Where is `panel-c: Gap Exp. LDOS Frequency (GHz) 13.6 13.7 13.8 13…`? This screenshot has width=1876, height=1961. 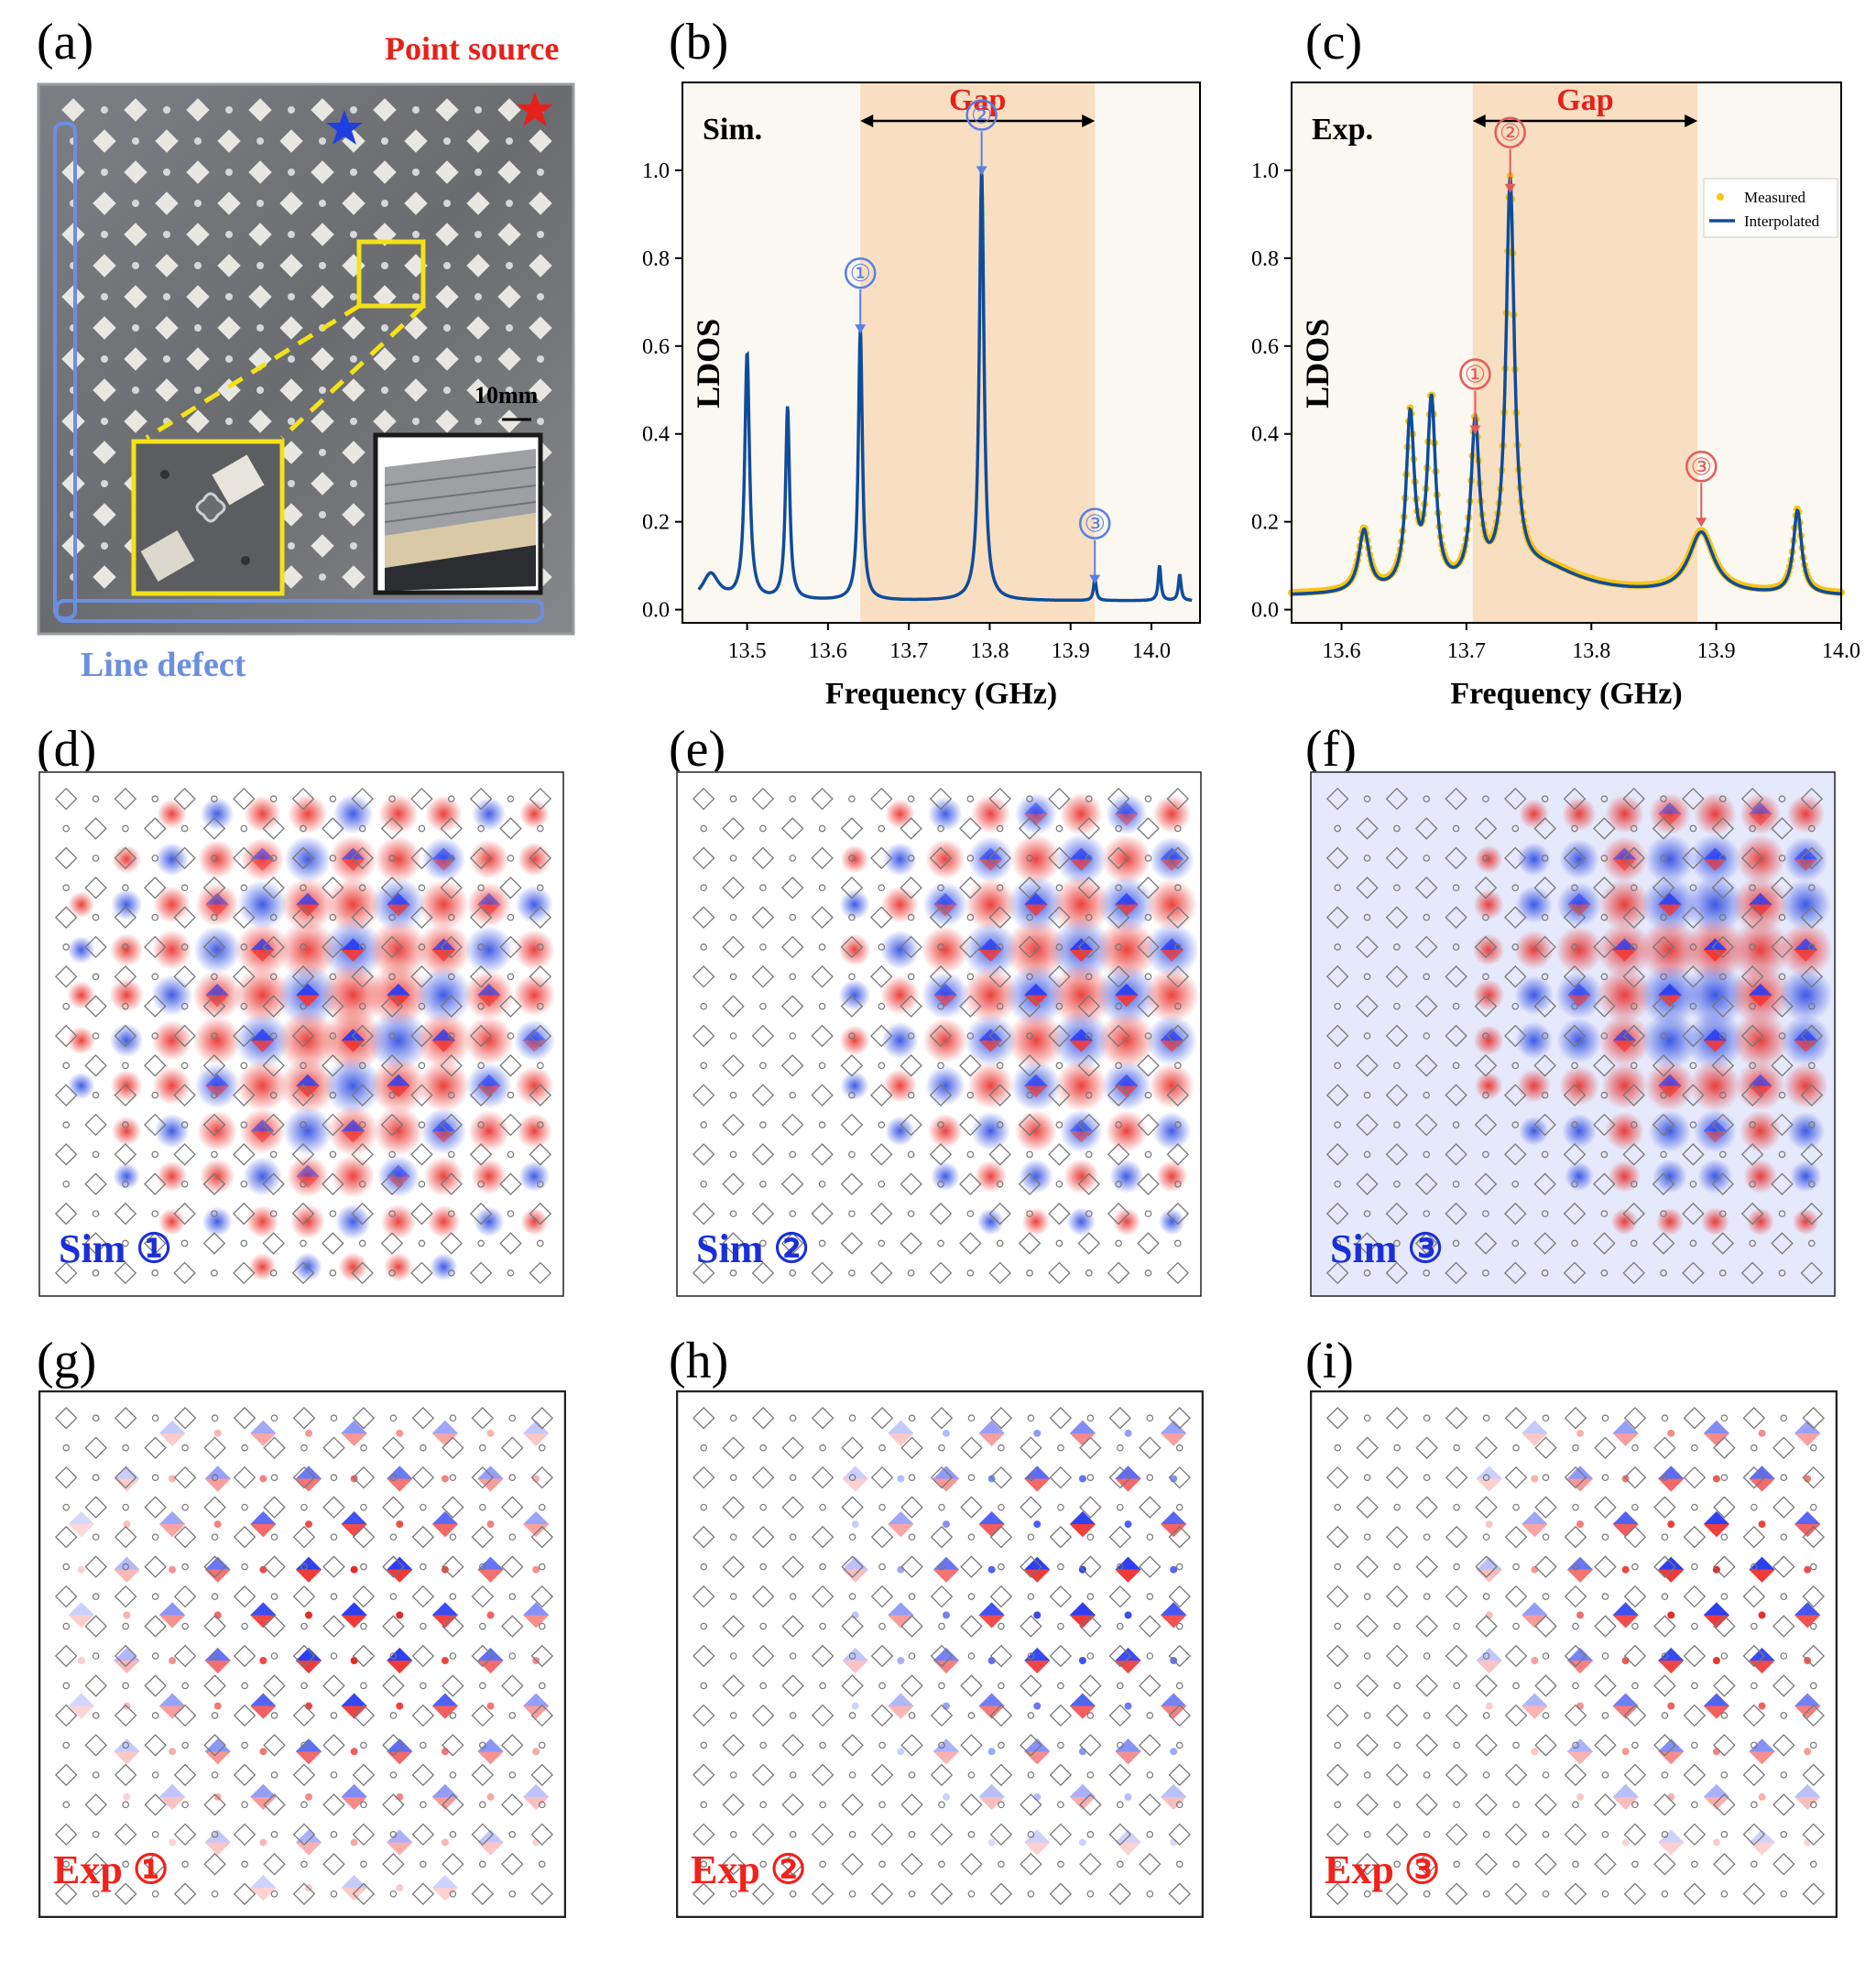 panel-c: Gap Exp. LDOS Frequency (GHz) 13.6 13.7 13.8 13… is located at coordinates (1561, 385).